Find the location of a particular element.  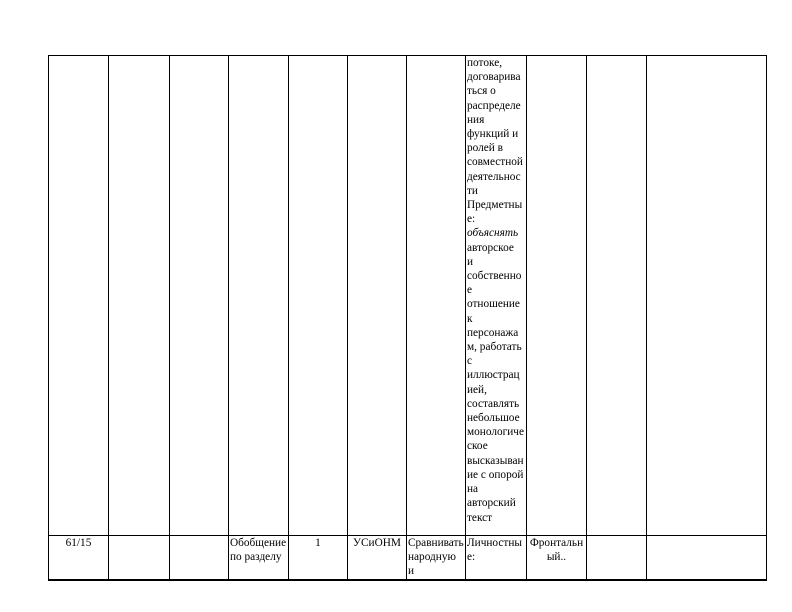

results-text-line: ролей в is located at coordinates (485, 148).